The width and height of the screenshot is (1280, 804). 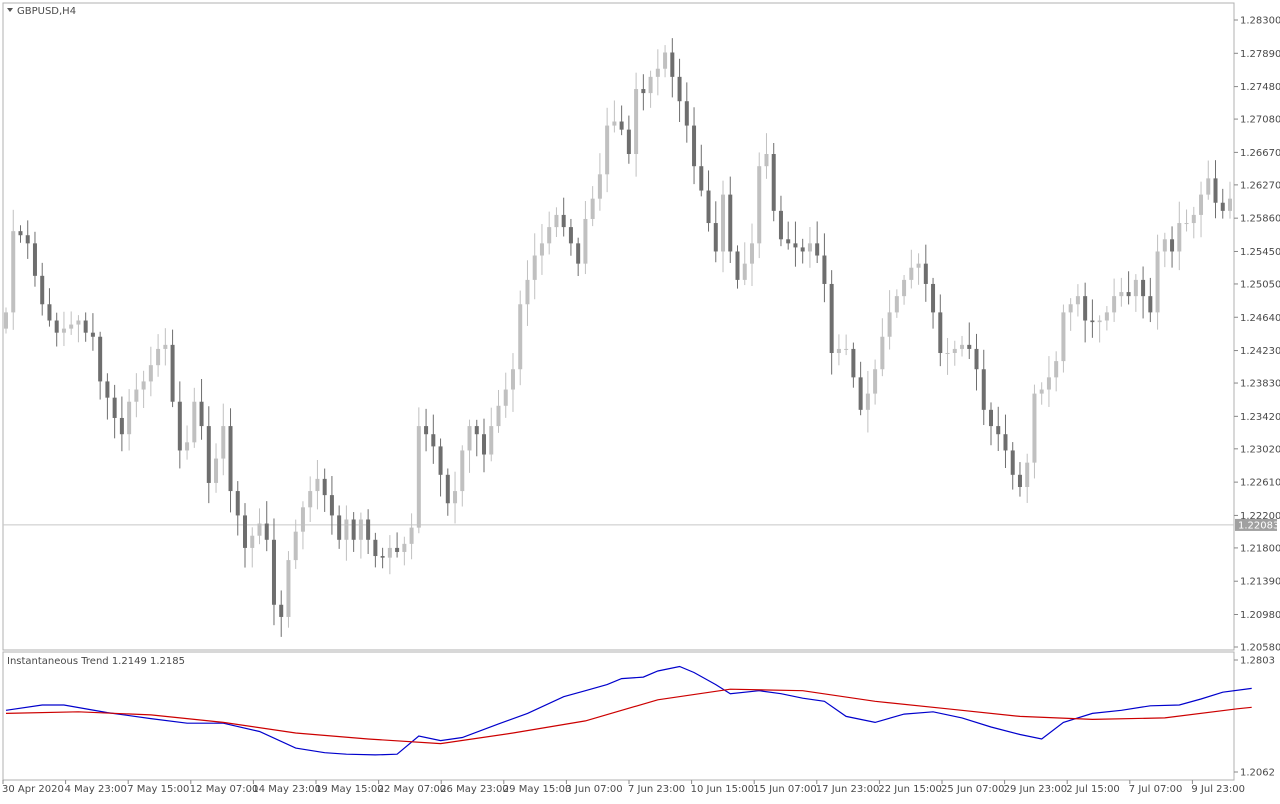 I want to click on symbol-label-group: GBPUSD,H4, so click(x=41, y=11).